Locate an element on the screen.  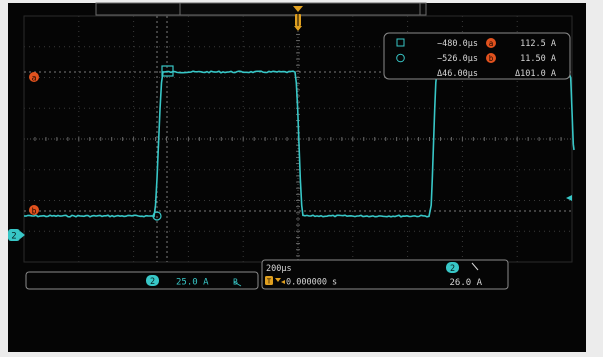
cursor-b-level-marker: b is located at coordinates (34, 210).